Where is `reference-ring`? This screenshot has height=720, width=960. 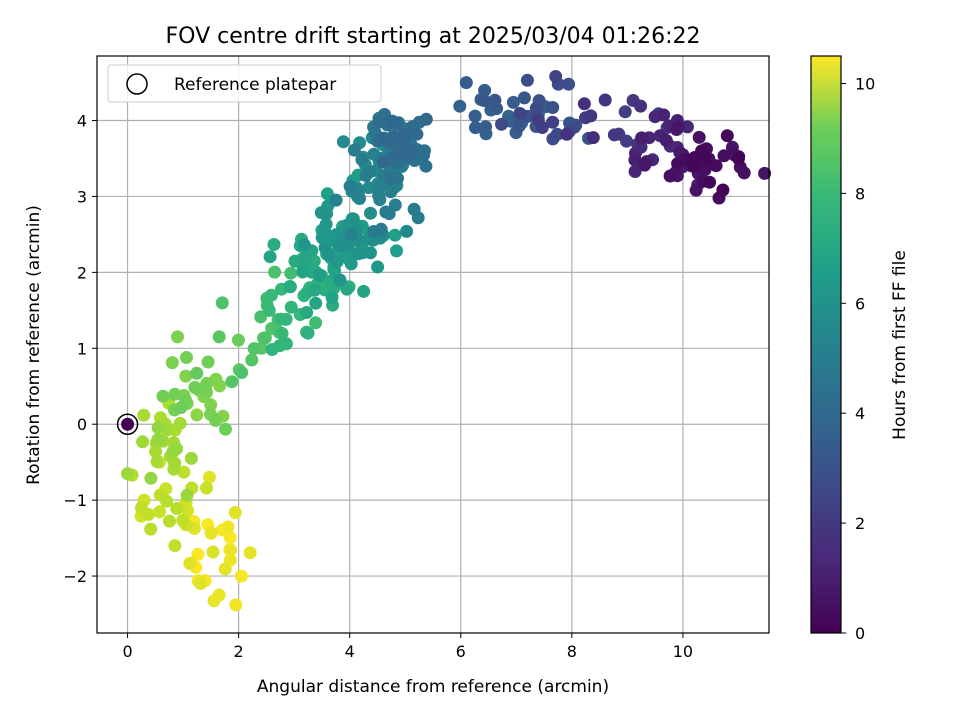
reference-ring is located at coordinates (127, 424).